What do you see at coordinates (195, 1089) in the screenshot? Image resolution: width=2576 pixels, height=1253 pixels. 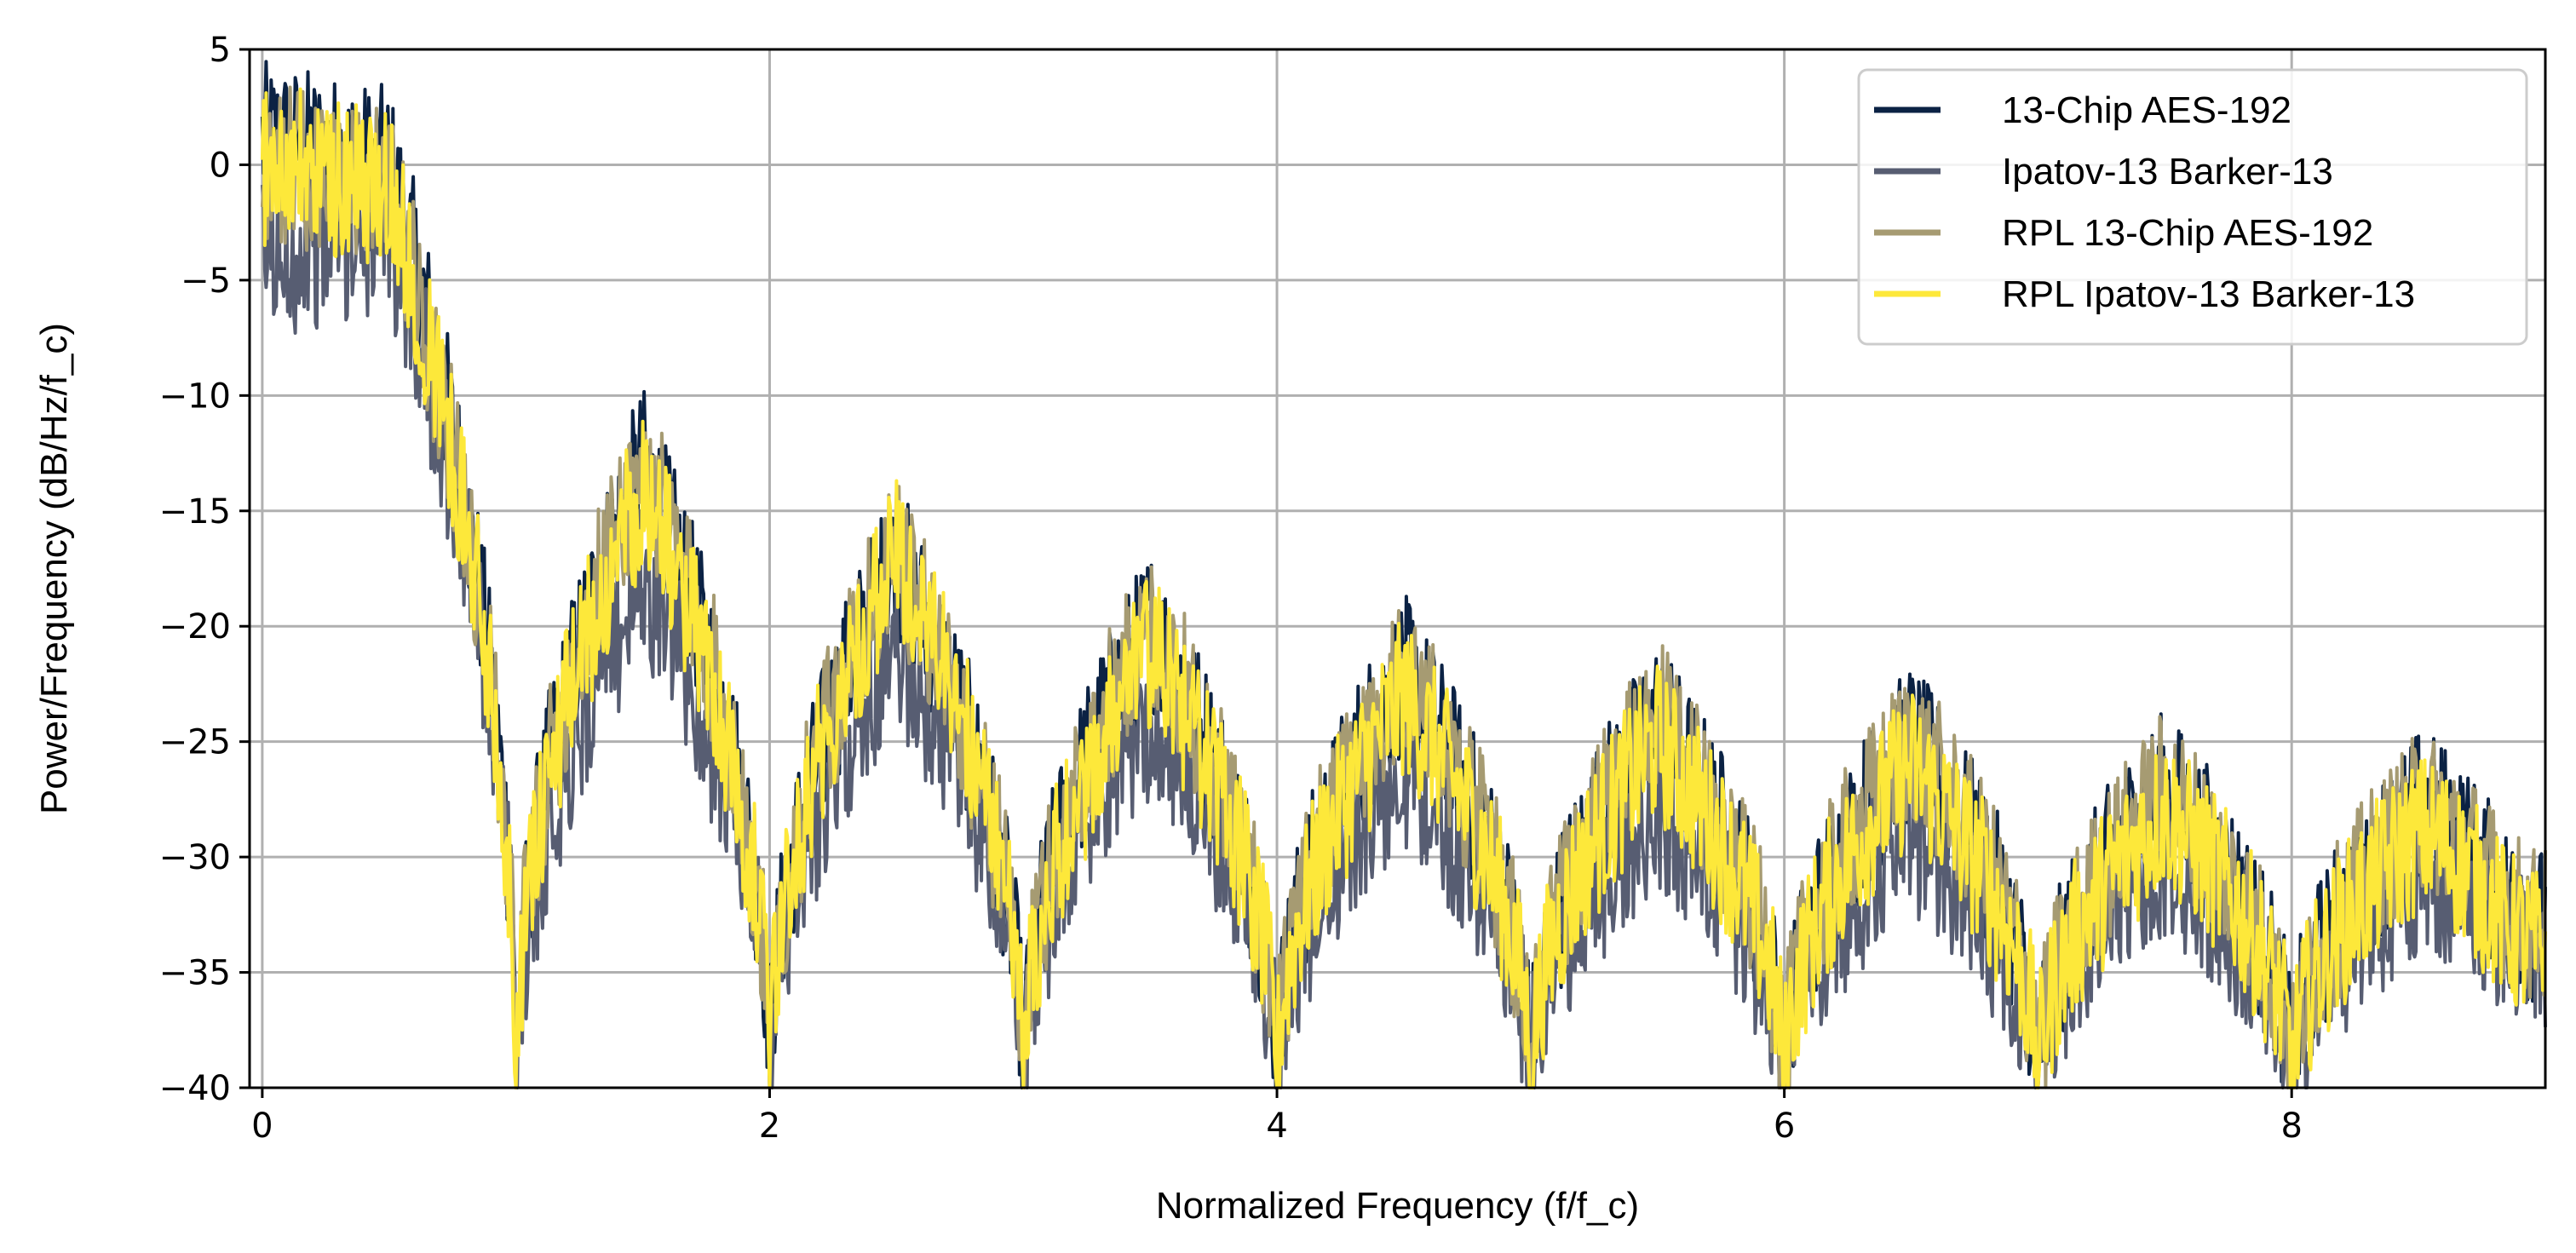 I see `y-tick-label: −40` at bounding box center [195, 1089].